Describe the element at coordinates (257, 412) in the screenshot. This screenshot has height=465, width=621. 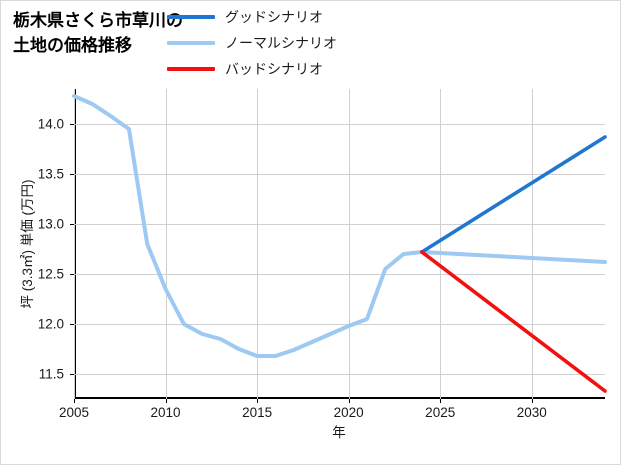
I see `x-tick-label: 2015` at that location.